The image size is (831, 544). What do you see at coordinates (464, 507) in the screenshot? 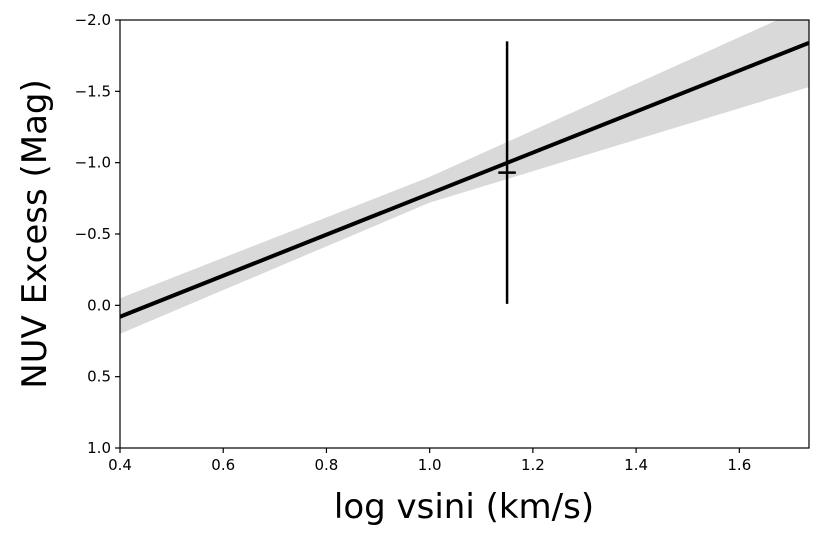
I see `x-axis-label: log vsini (km/s)` at bounding box center [464, 507].